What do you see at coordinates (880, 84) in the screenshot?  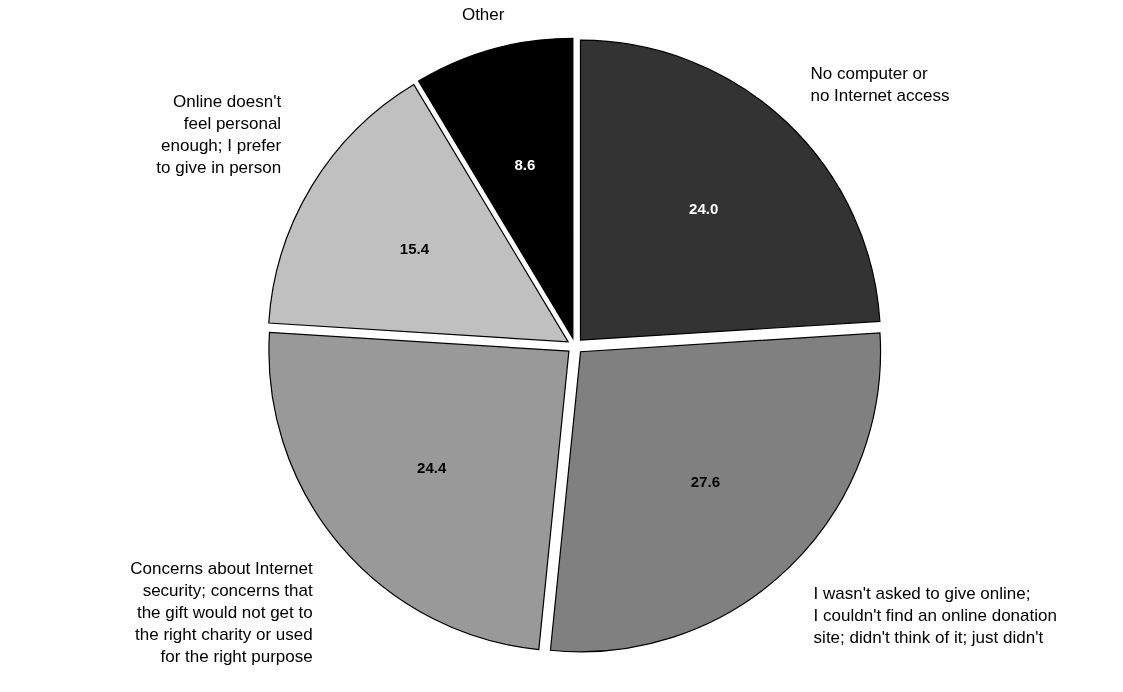 I see `slice-label: No computer or no Internet access` at bounding box center [880, 84].